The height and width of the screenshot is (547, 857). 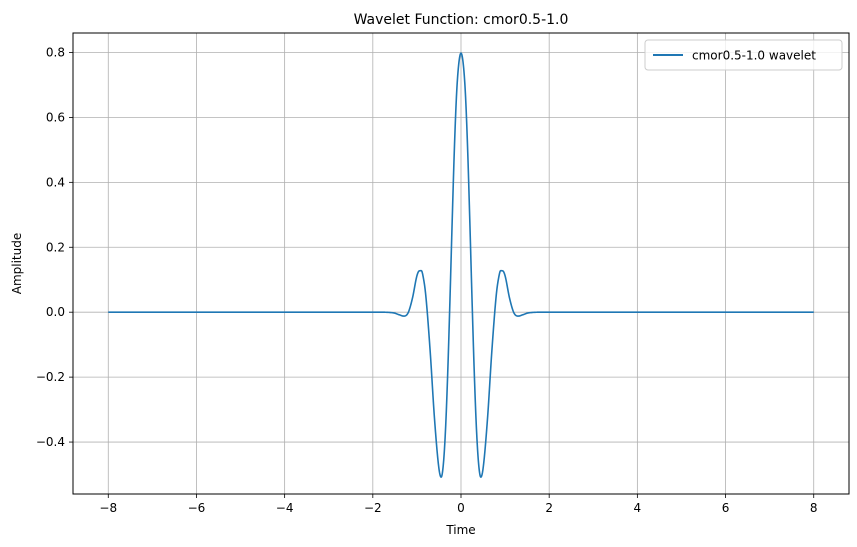 I want to click on legend-entry: cmor0.5-1.0 wavelet, so click(x=754, y=56).